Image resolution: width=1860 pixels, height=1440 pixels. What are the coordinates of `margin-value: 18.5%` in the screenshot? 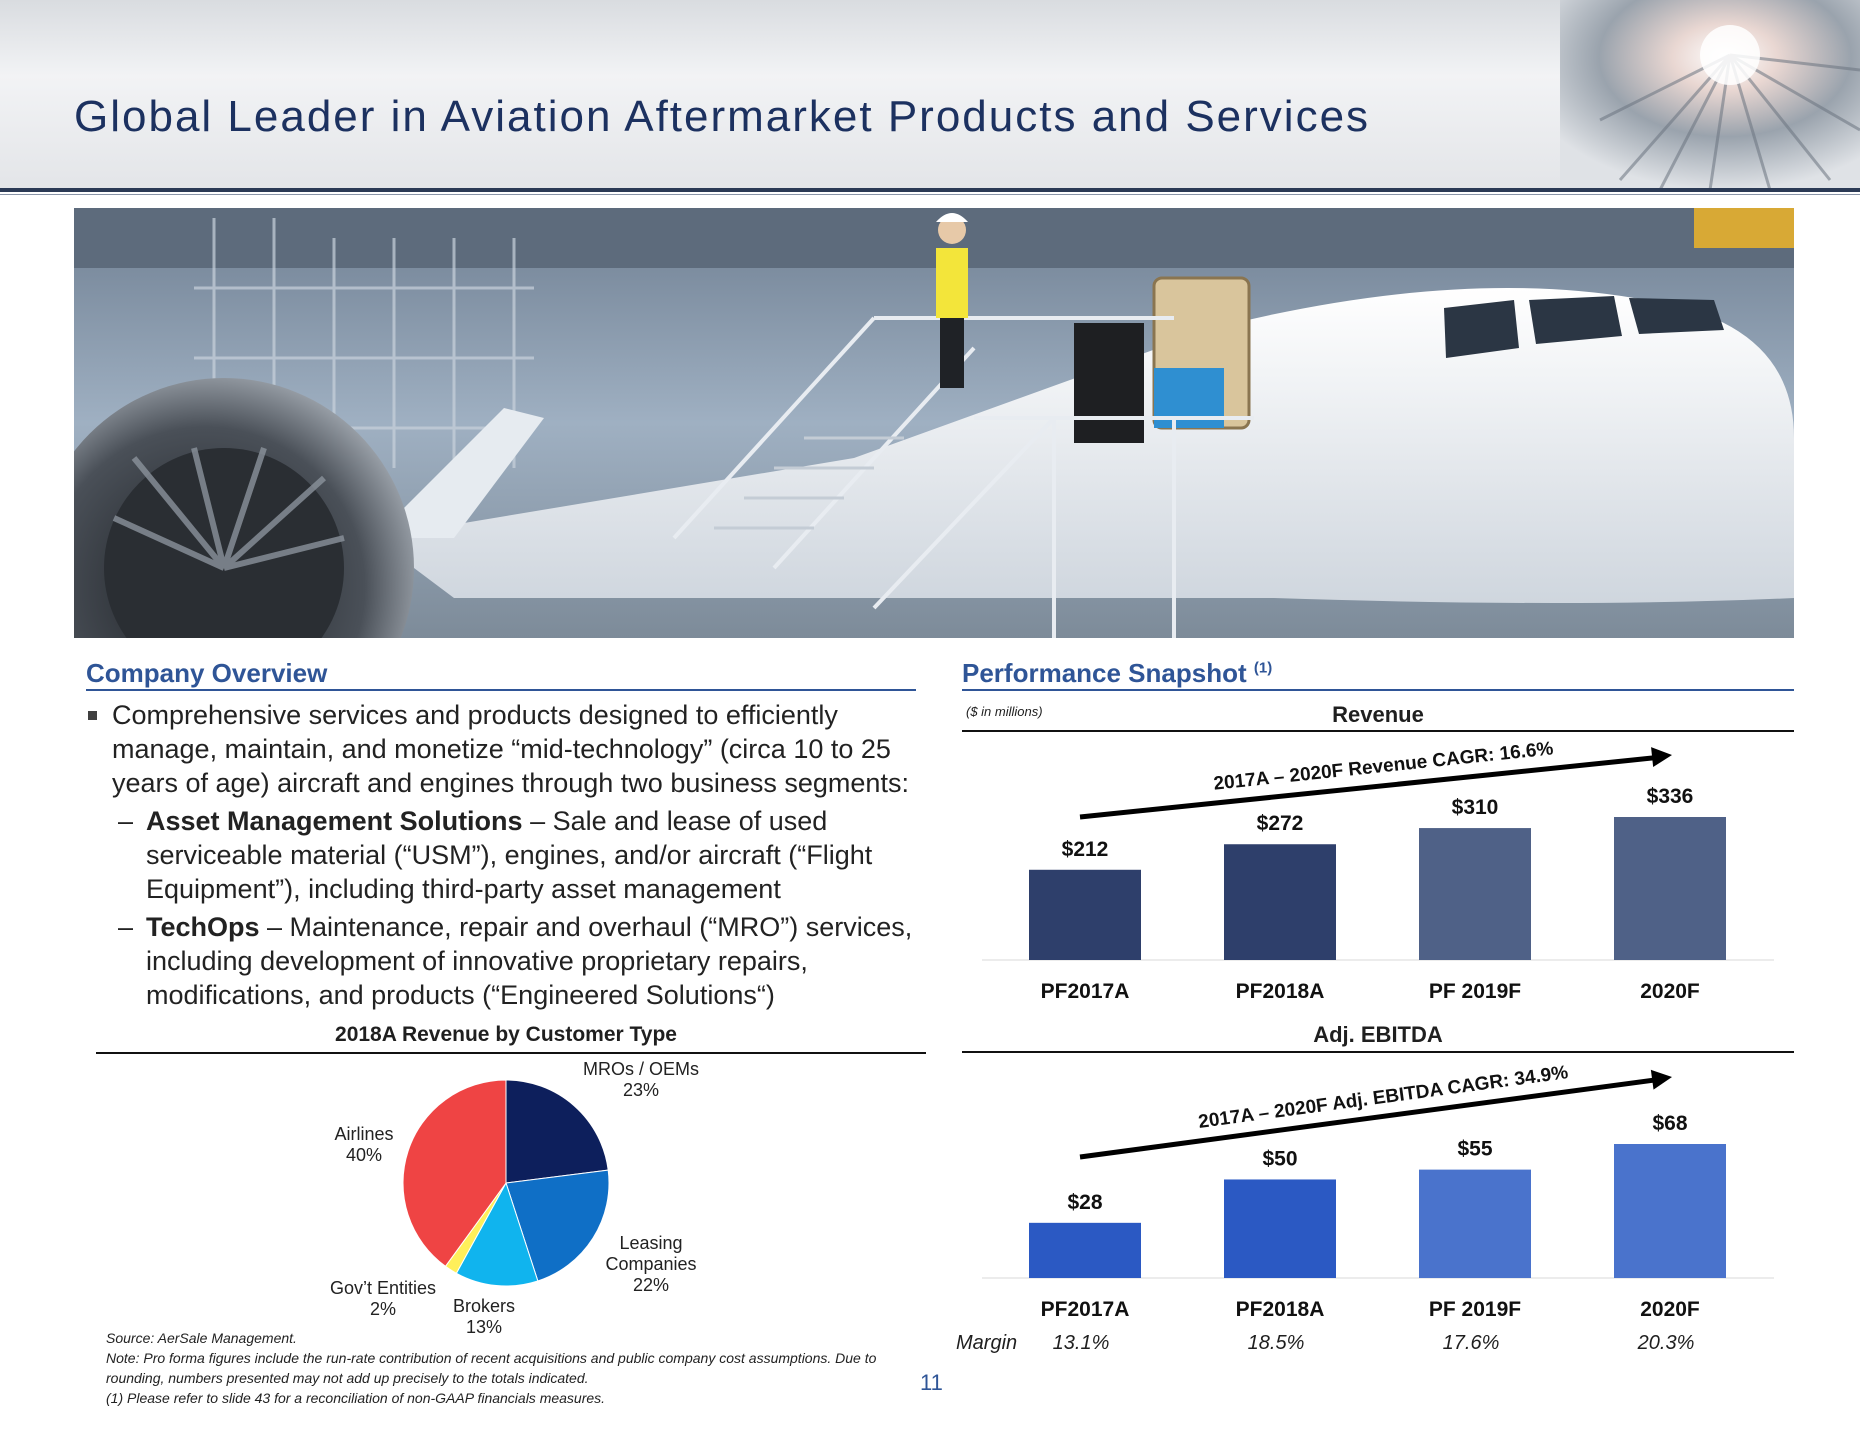 It's located at (1276, 1343).